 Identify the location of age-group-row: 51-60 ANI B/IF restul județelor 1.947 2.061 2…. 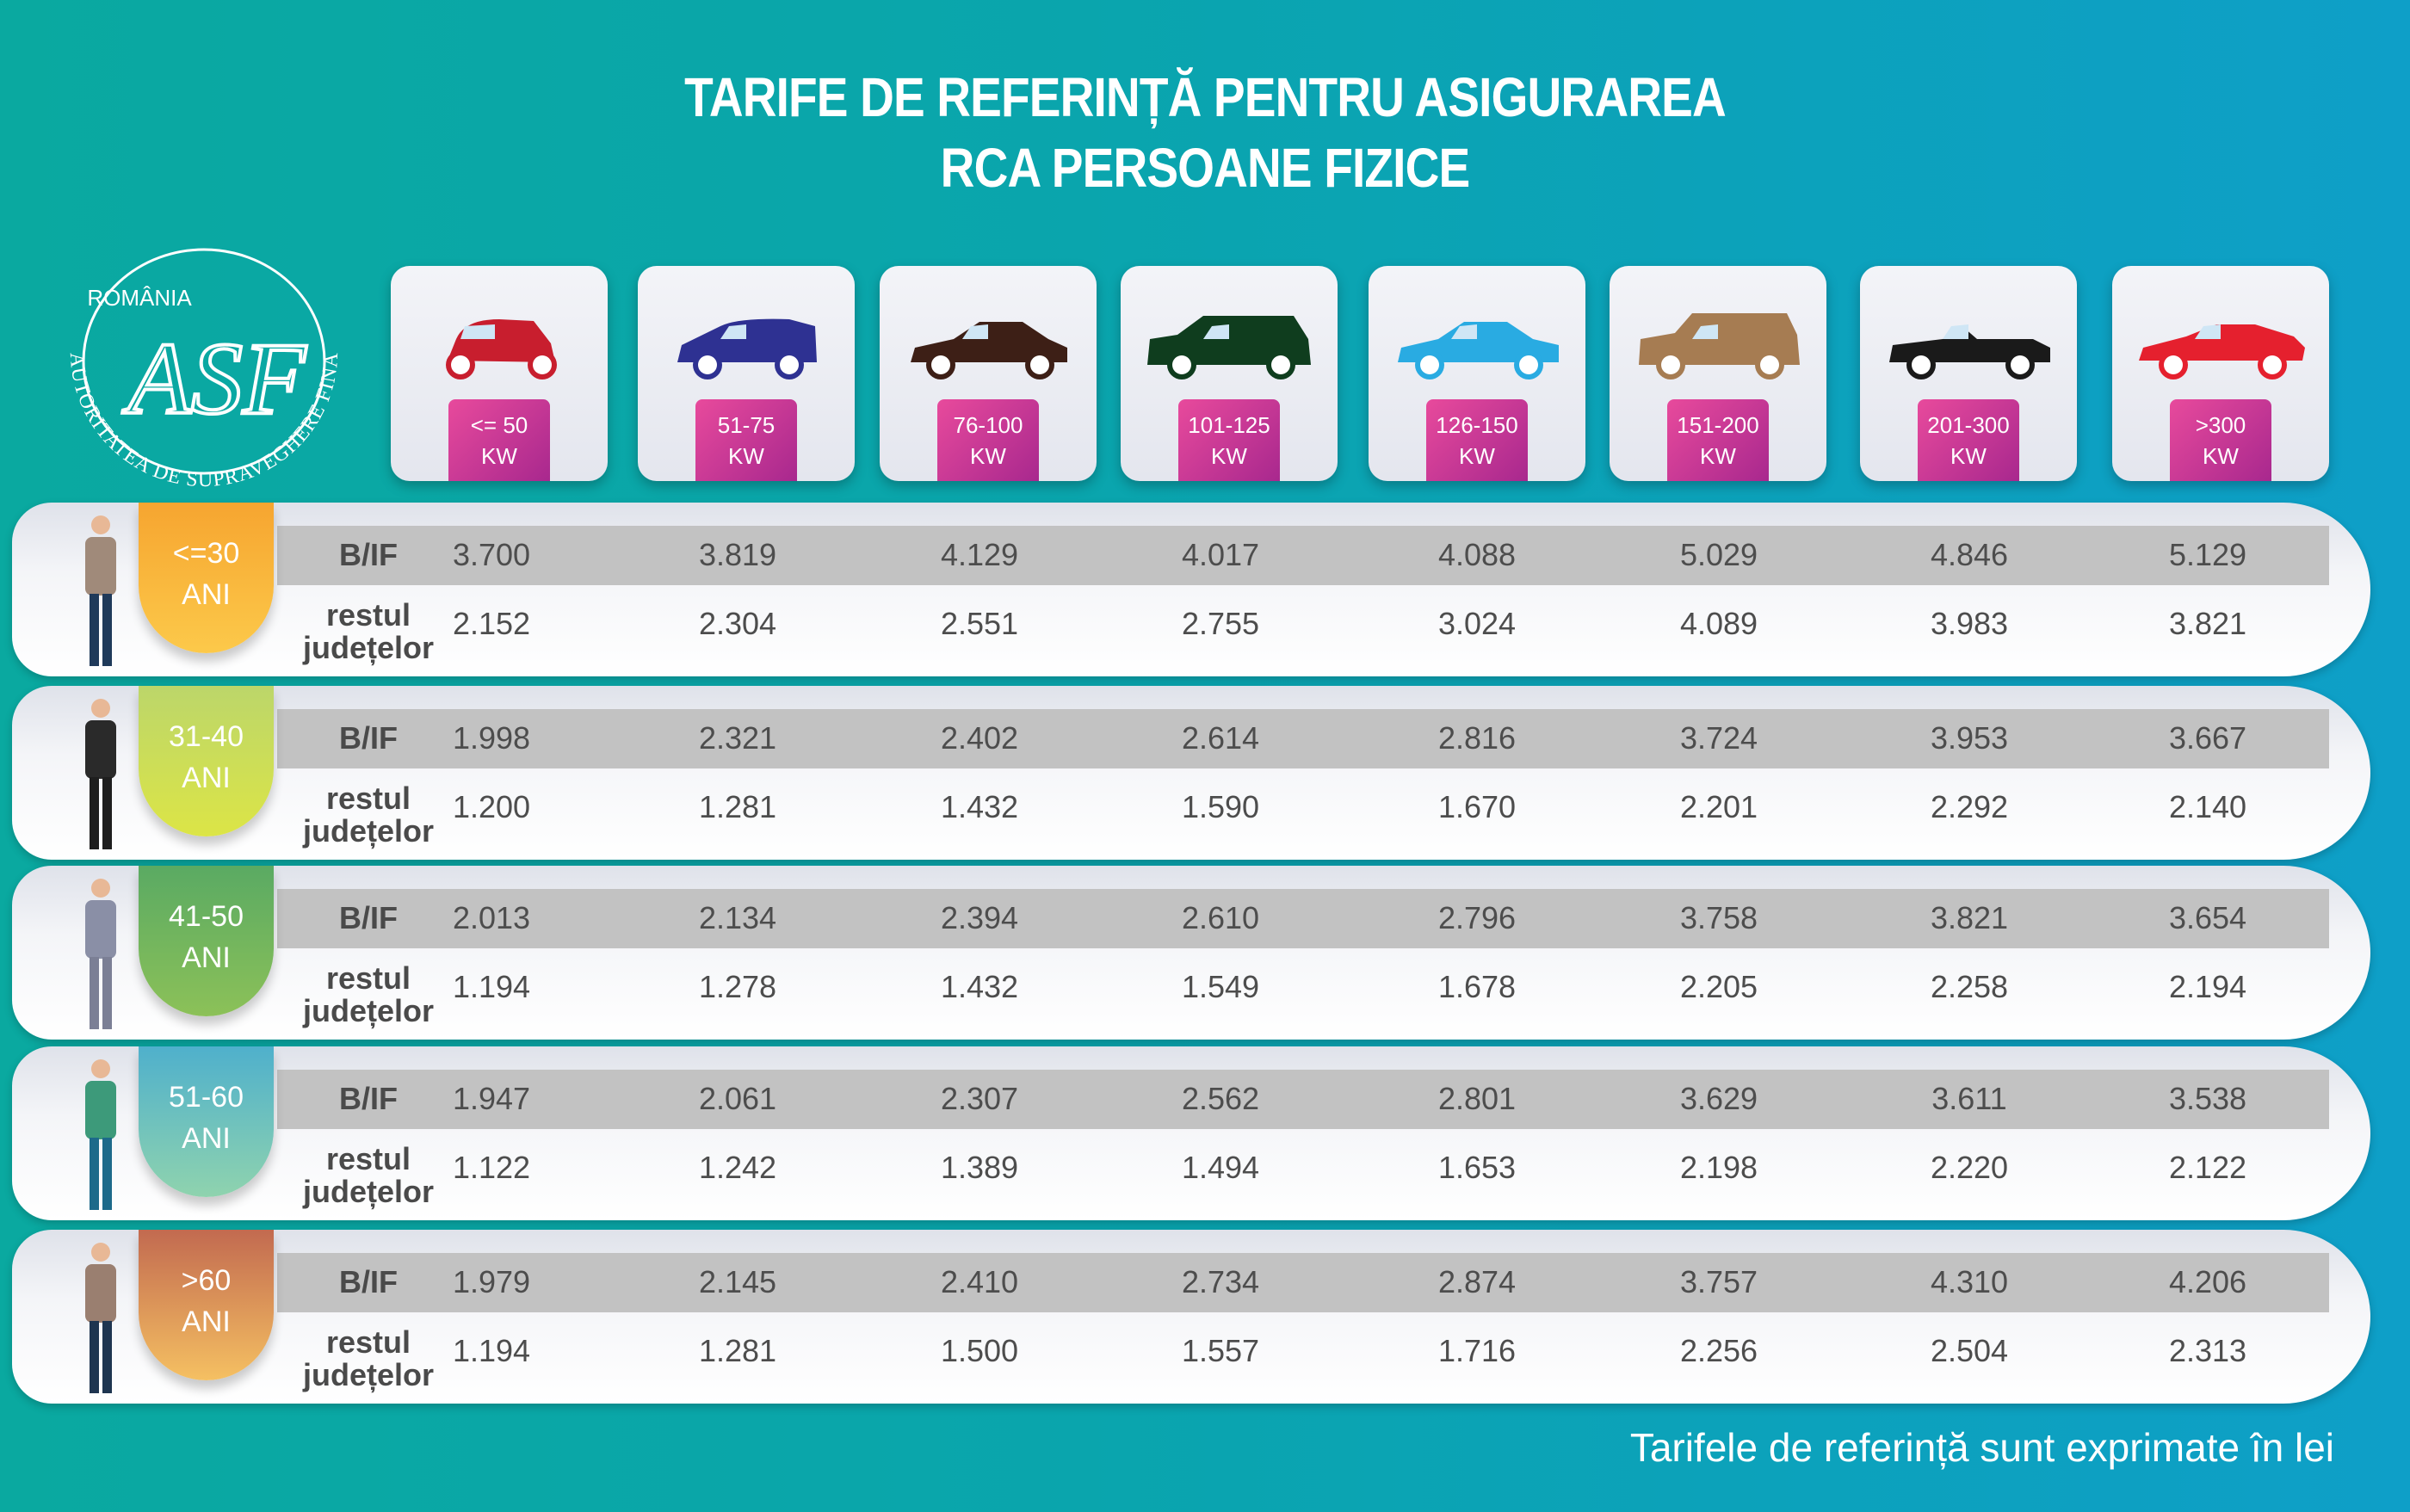
(1191, 1133).